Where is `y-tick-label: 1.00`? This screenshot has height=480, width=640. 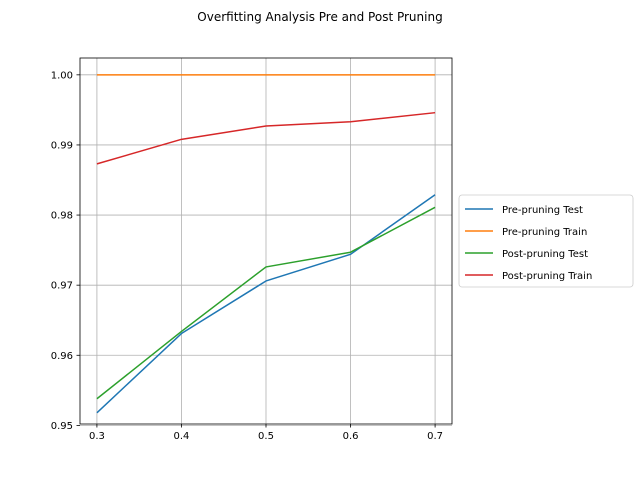
y-tick-label: 1.00 is located at coordinates (62, 75).